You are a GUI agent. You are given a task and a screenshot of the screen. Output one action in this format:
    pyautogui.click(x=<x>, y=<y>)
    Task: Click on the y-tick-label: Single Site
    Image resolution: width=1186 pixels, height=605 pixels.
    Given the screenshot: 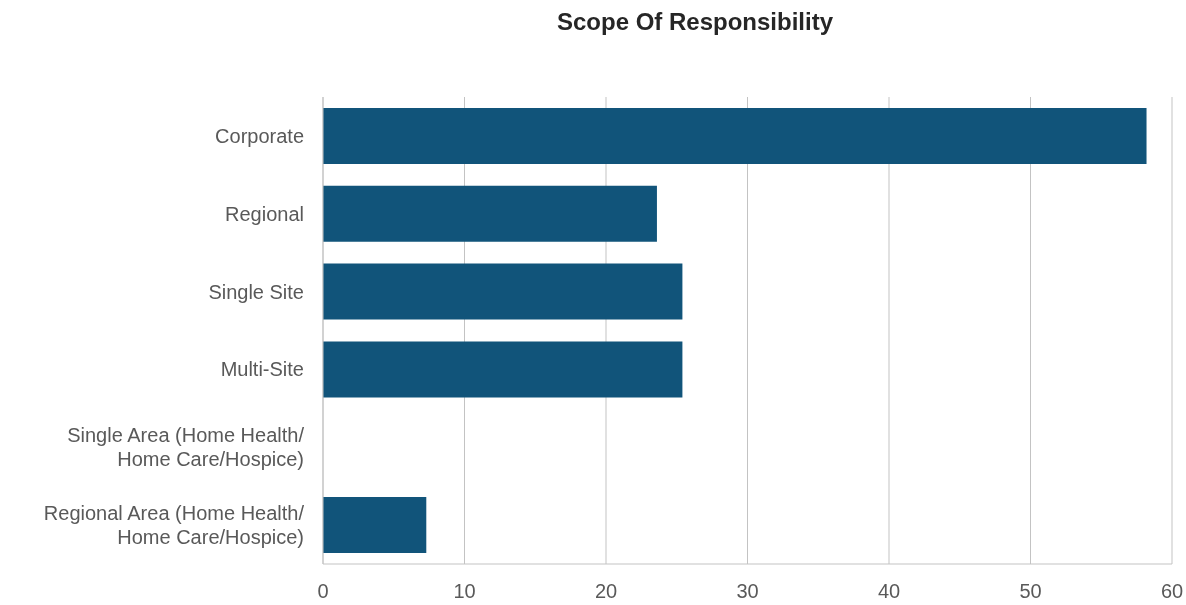 What is the action you would take?
    pyautogui.click(x=256, y=291)
    